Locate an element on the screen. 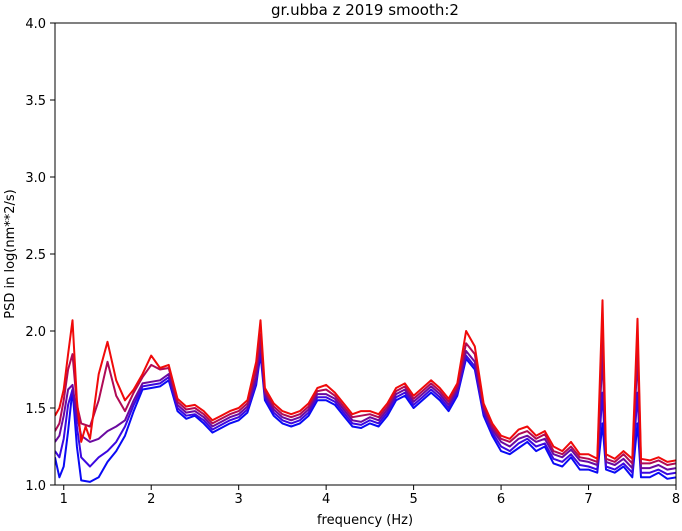  y-tick-label-7: 4.0 is located at coordinates (35, 24).